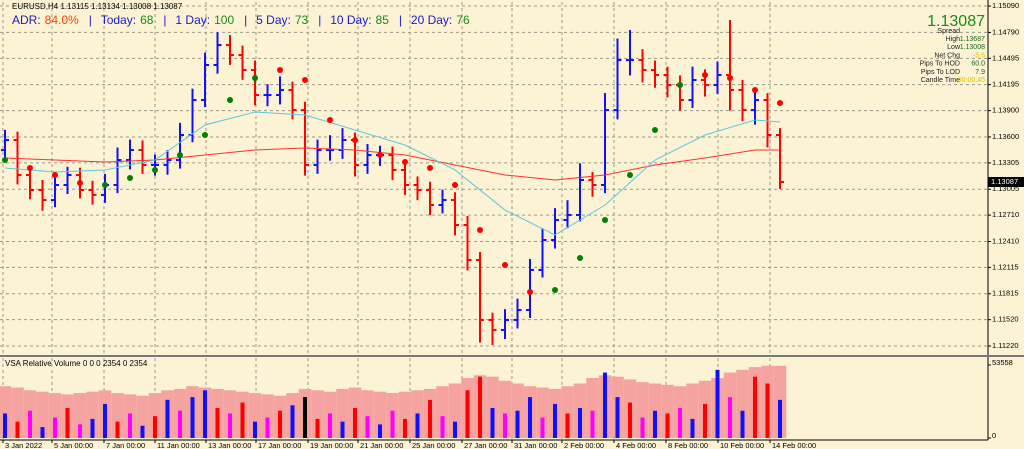 The image size is (1024, 449). What do you see at coordinates (350, 20) in the screenshot?
I see `adr-label: 10 Day:` at bounding box center [350, 20].